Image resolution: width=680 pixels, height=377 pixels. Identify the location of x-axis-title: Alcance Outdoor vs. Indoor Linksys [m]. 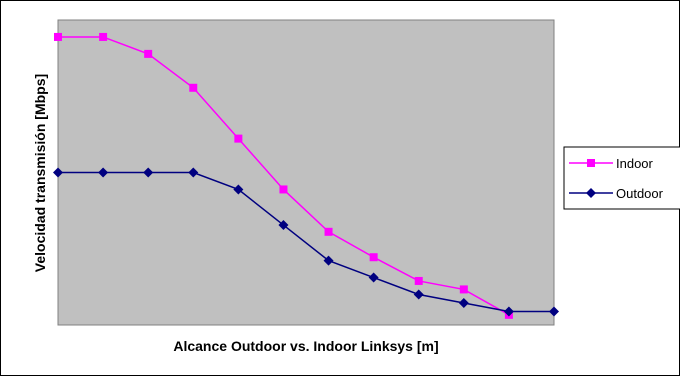
(305, 346).